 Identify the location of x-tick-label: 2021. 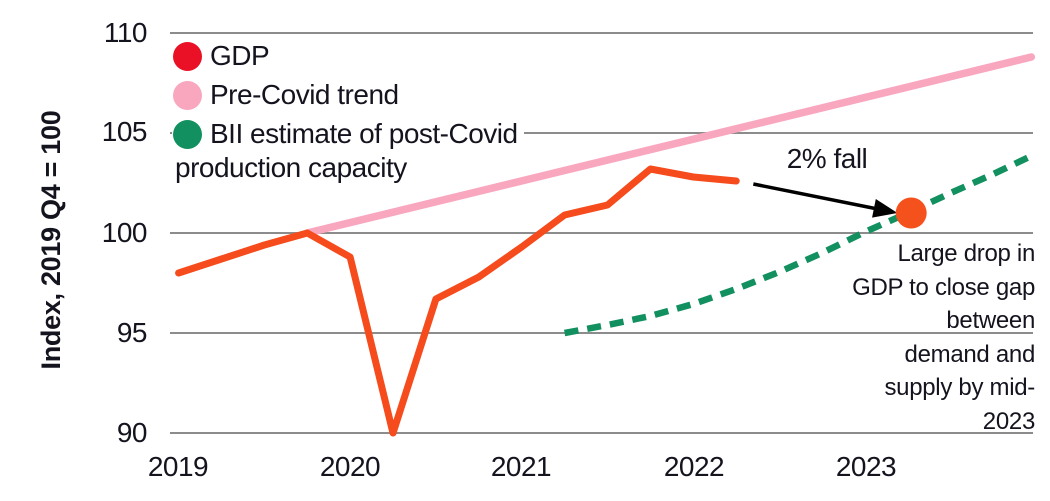
(521, 466).